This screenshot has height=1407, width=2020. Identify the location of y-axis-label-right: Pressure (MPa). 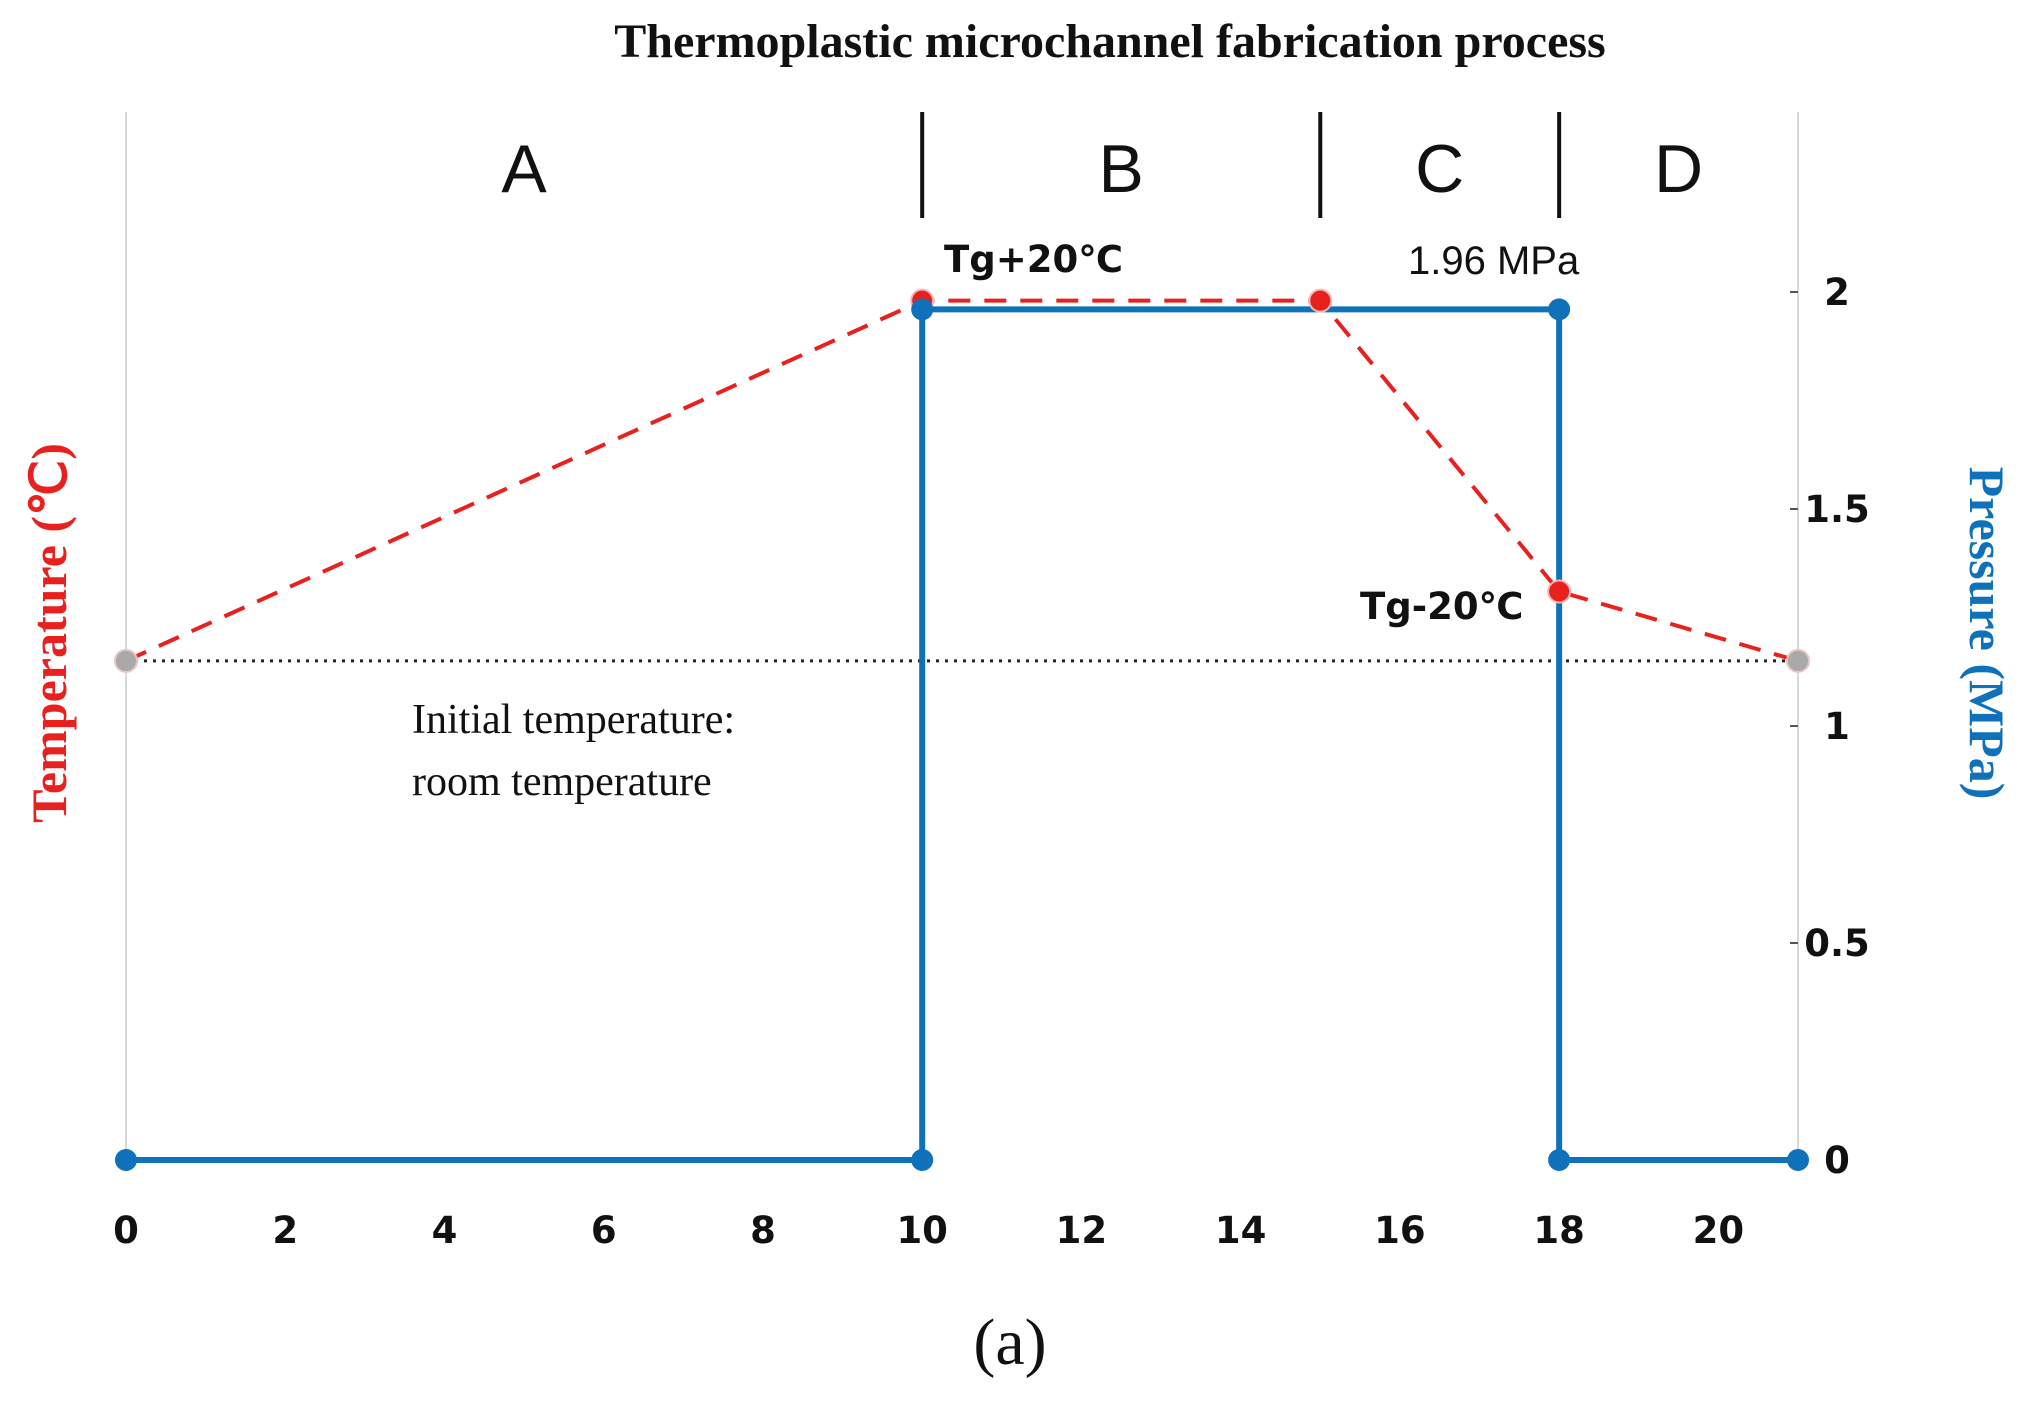
(1987, 633).